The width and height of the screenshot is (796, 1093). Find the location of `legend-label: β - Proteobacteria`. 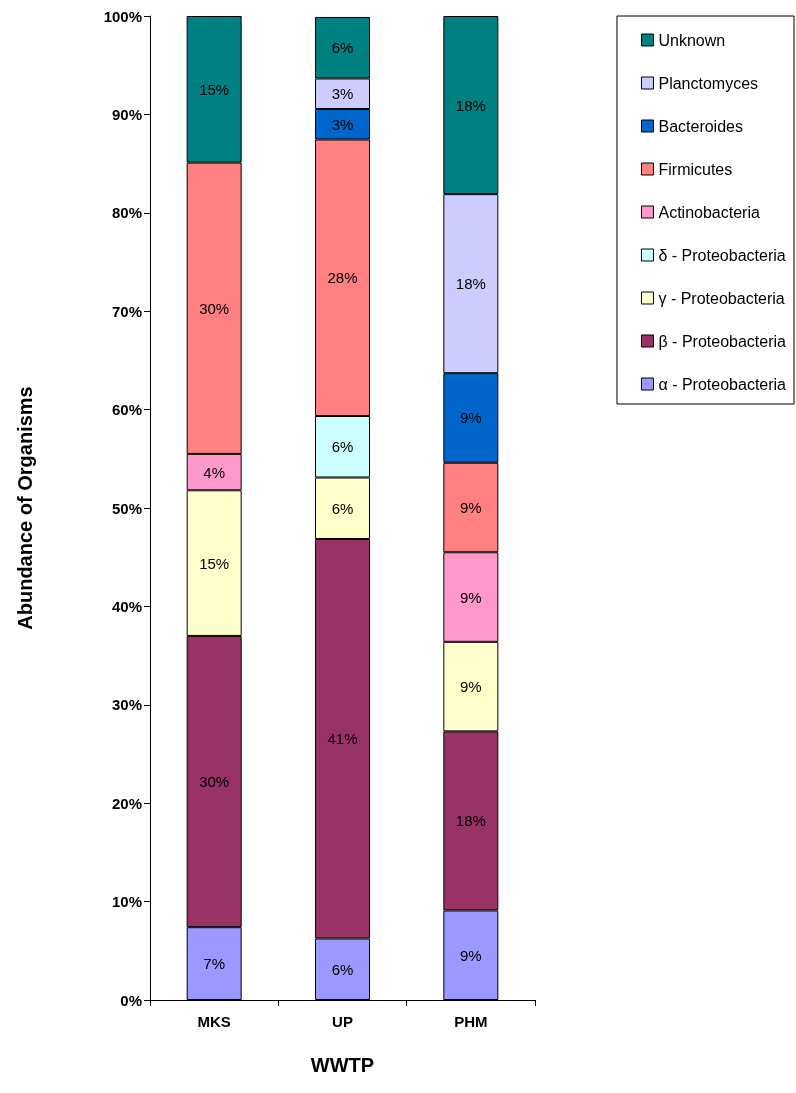

legend-label: β - Proteobacteria is located at coordinates (722, 341).